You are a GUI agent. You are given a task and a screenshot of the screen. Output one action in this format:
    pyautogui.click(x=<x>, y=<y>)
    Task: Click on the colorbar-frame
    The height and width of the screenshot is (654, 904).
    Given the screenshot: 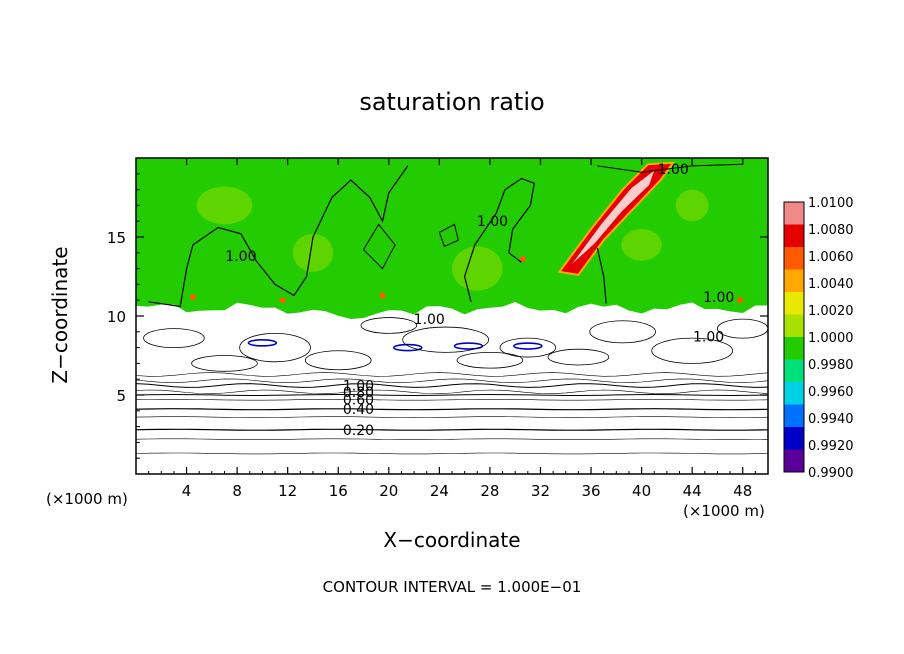 What is the action you would take?
    pyautogui.click(x=794, y=337)
    